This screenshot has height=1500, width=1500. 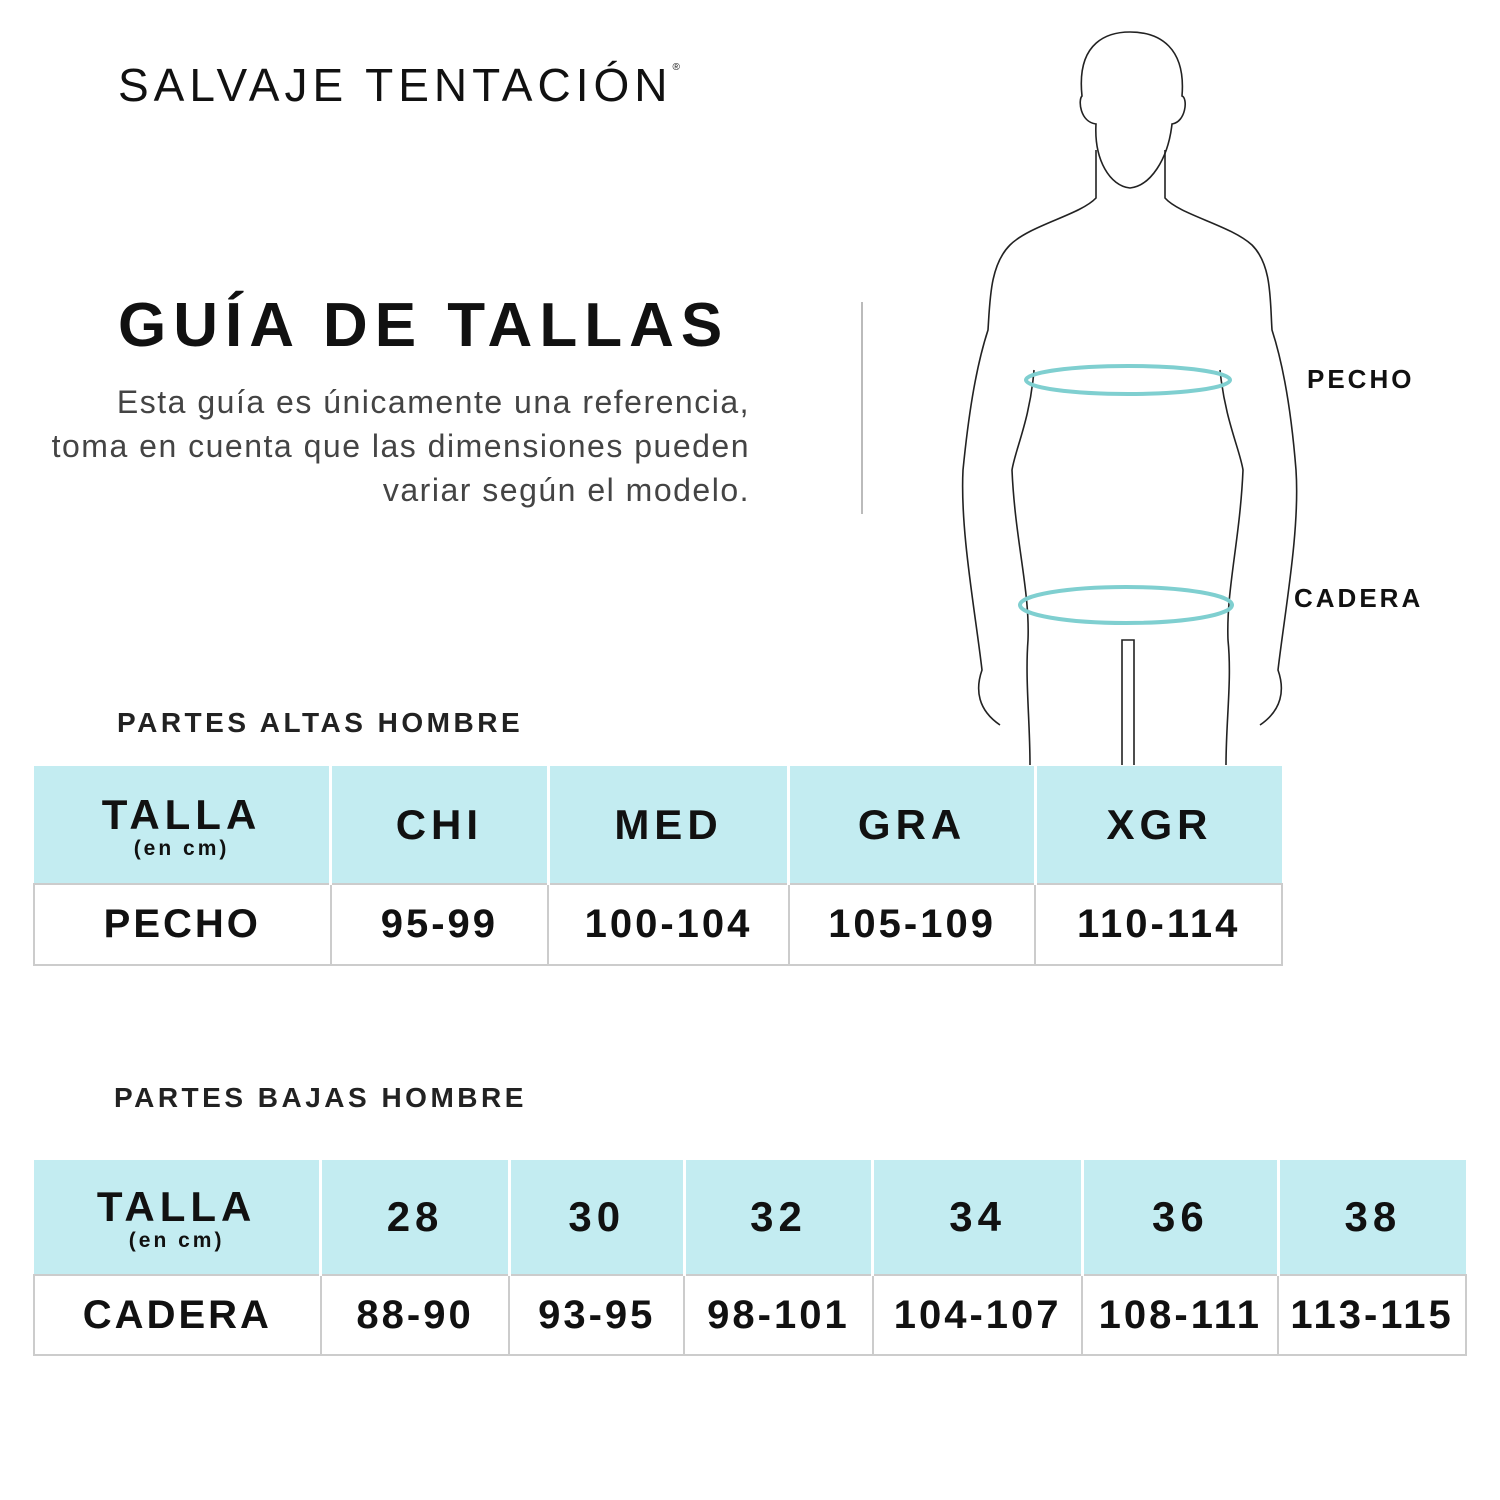 I want to click on table-row: PECHO 95-99 100-104 105-109 110-114, so click(x=658, y=924).